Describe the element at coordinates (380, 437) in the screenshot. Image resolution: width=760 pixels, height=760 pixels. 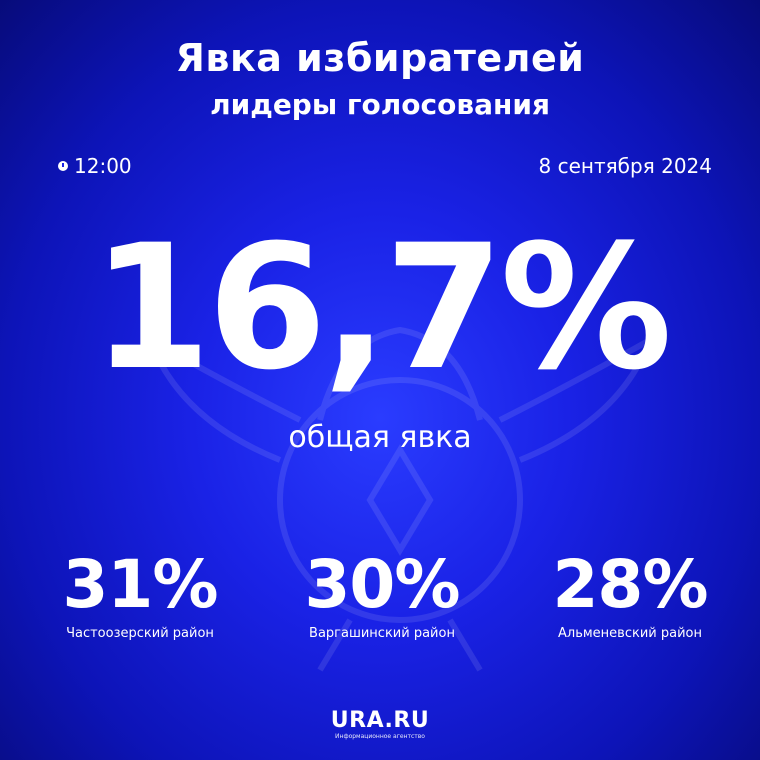
I see `total-turnout-label: общая явка` at that location.